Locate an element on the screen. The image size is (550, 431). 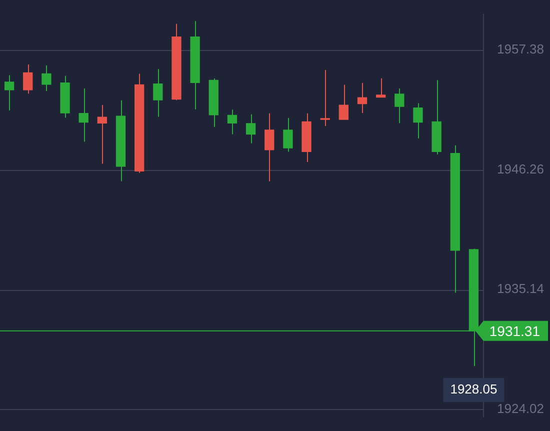
annotation: 1928.05 is located at coordinates (474, 389).